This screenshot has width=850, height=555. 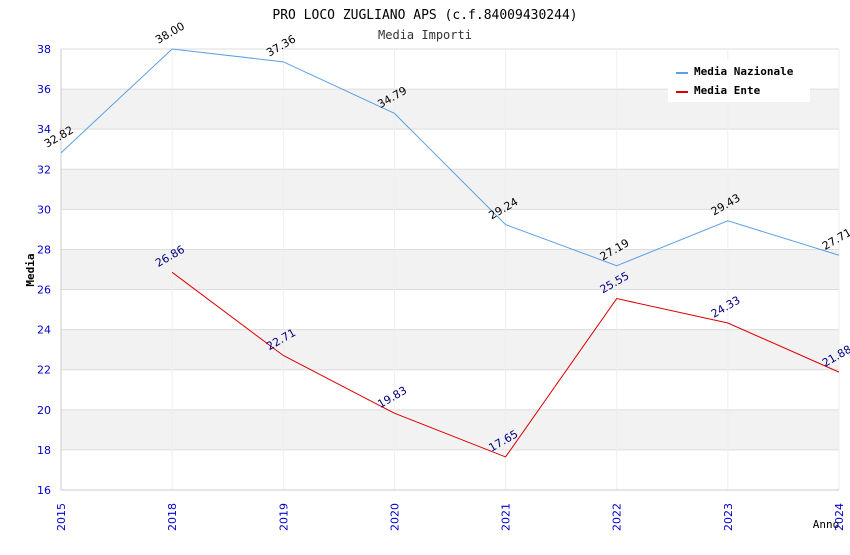 What do you see at coordinates (61, 517) in the screenshot?
I see `x-tick-label: 2015` at bounding box center [61, 517].